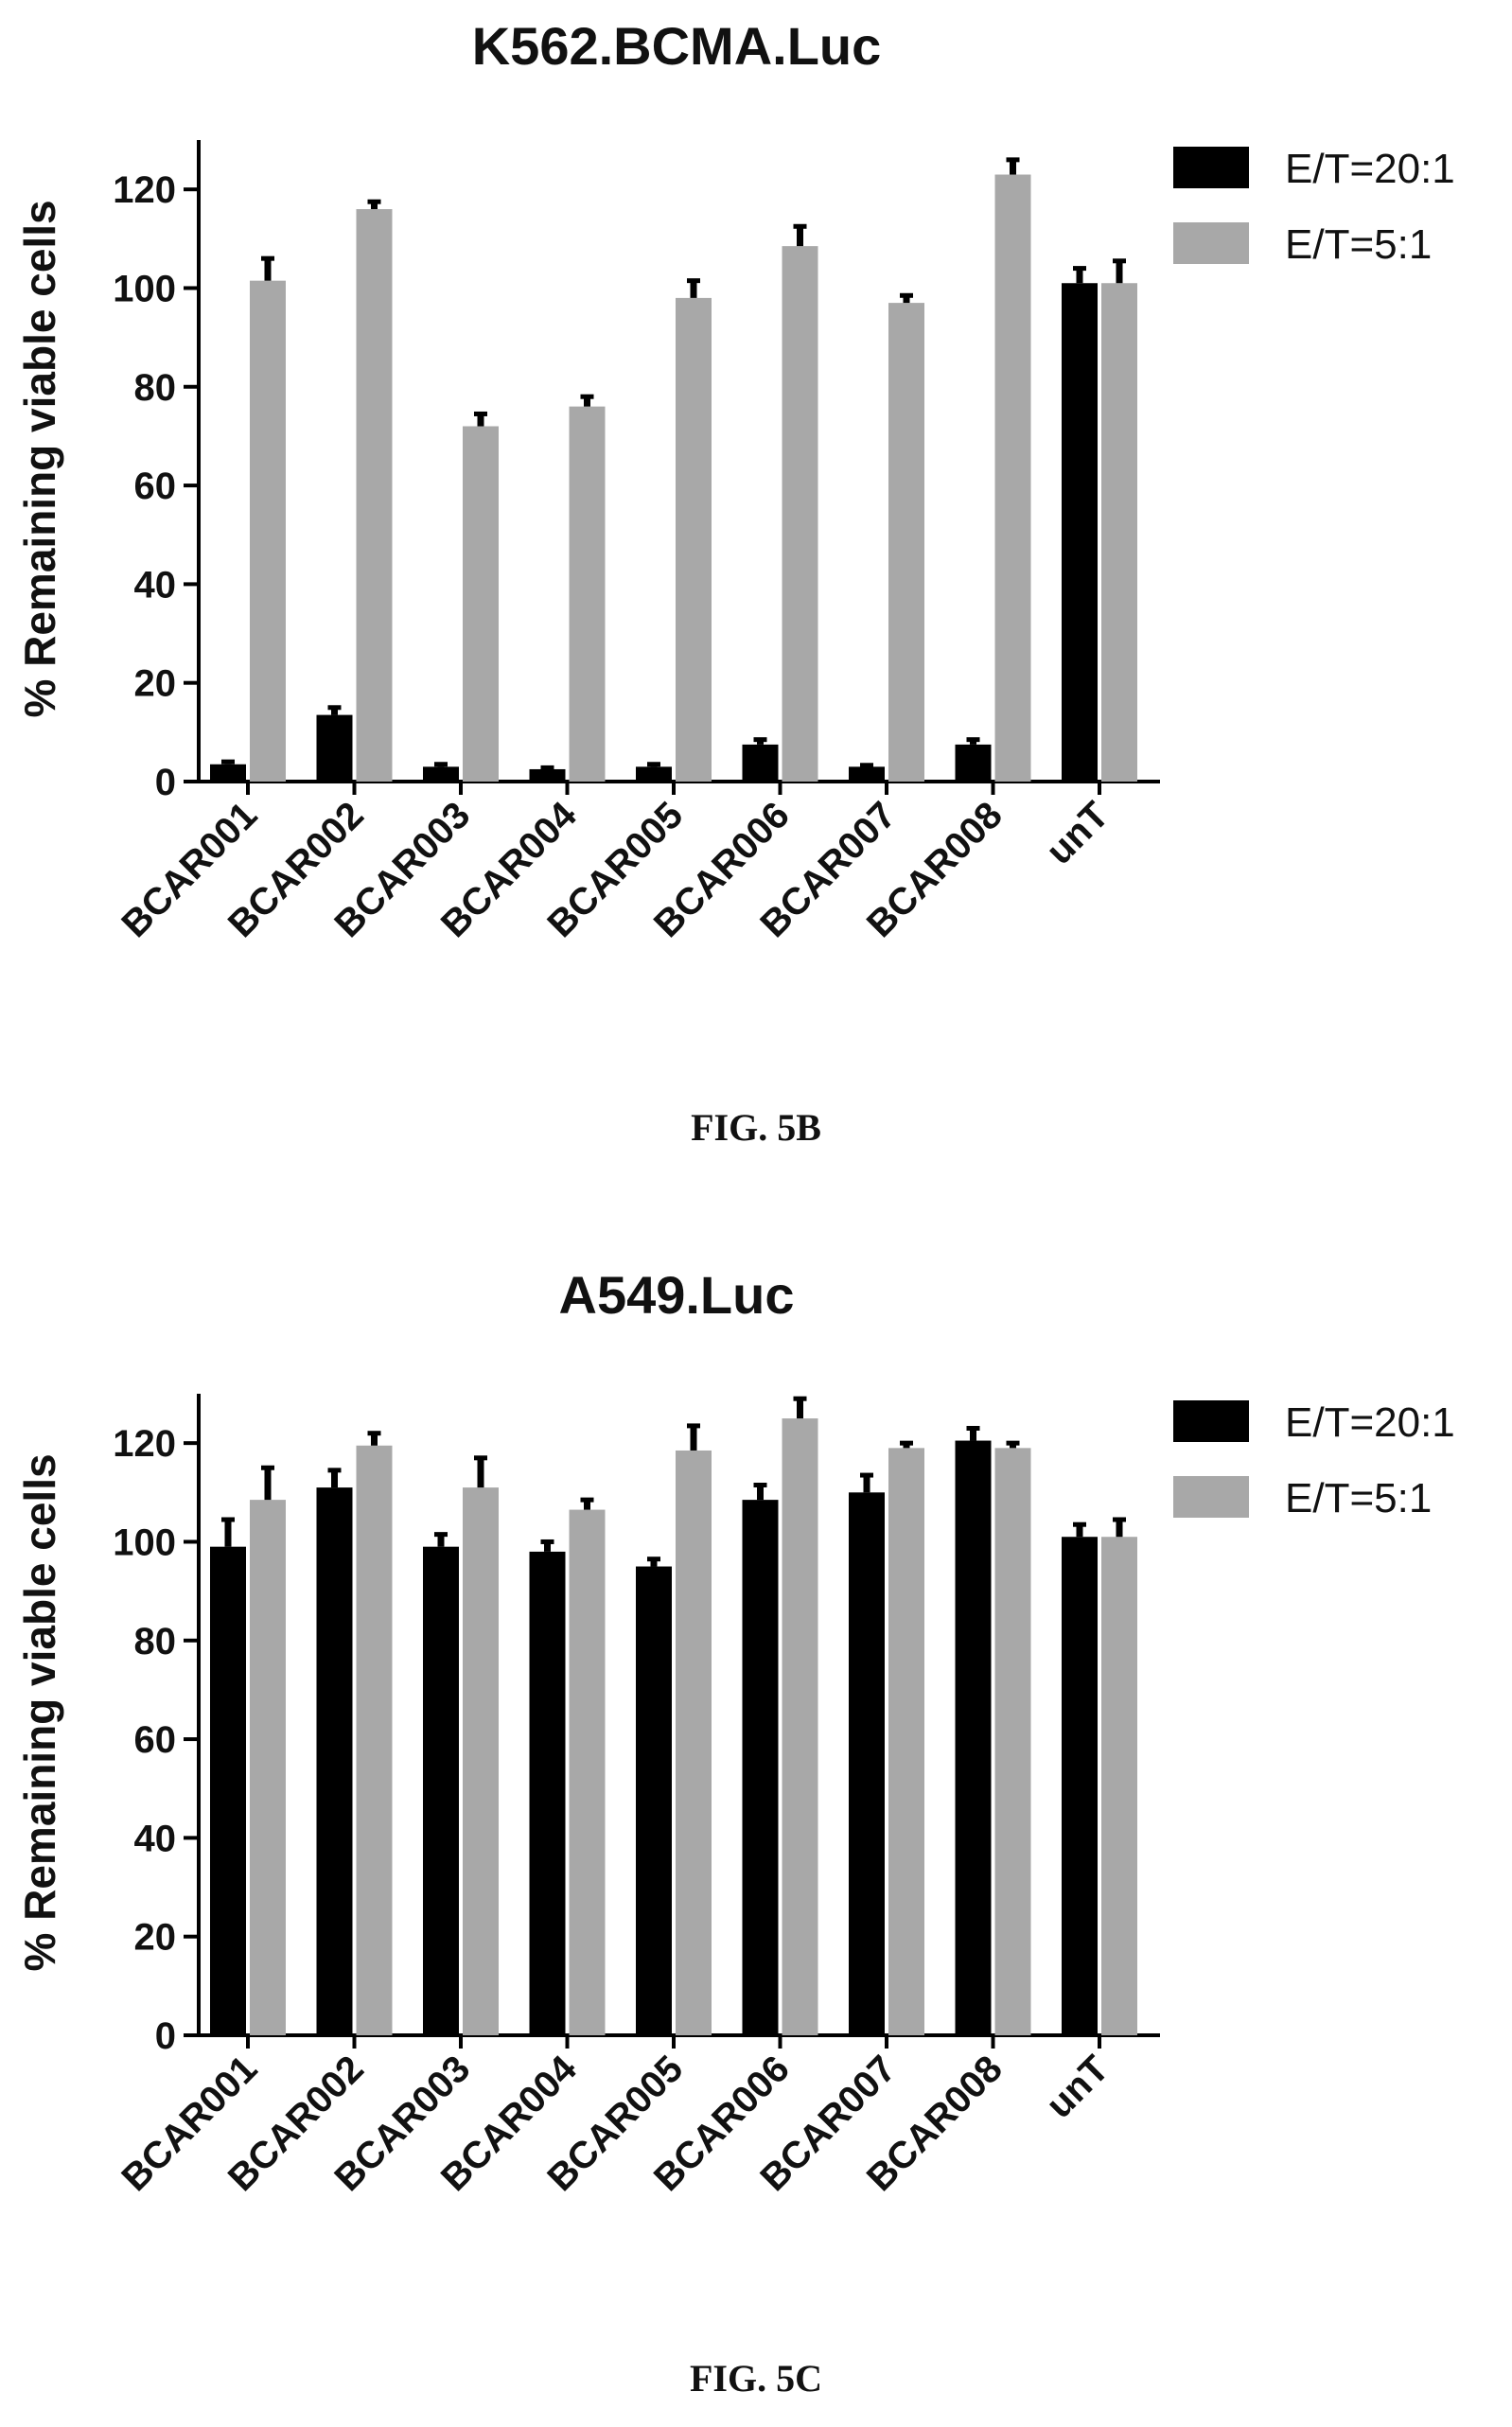 The image size is (1512, 2427). What do you see at coordinates (756, 1127) in the screenshot?
I see `figure-caption: FIG. 5B` at bounding box center [756, 1127].